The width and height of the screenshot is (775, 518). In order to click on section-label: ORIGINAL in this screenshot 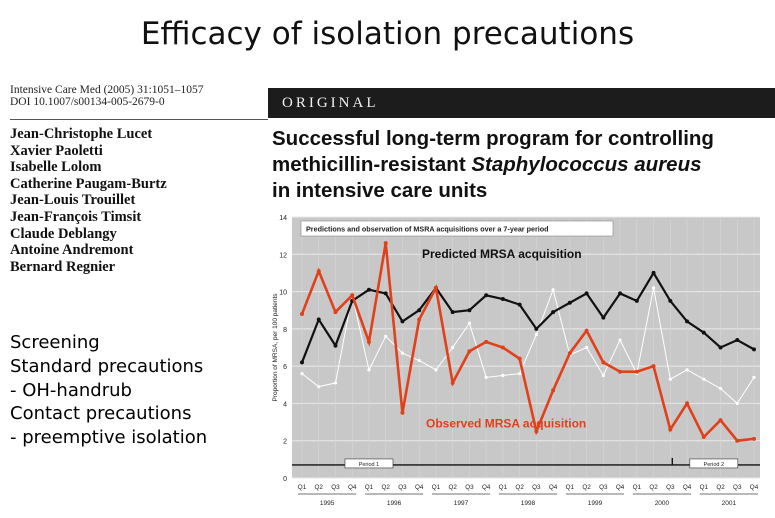, I will do `click(330, 103)`.